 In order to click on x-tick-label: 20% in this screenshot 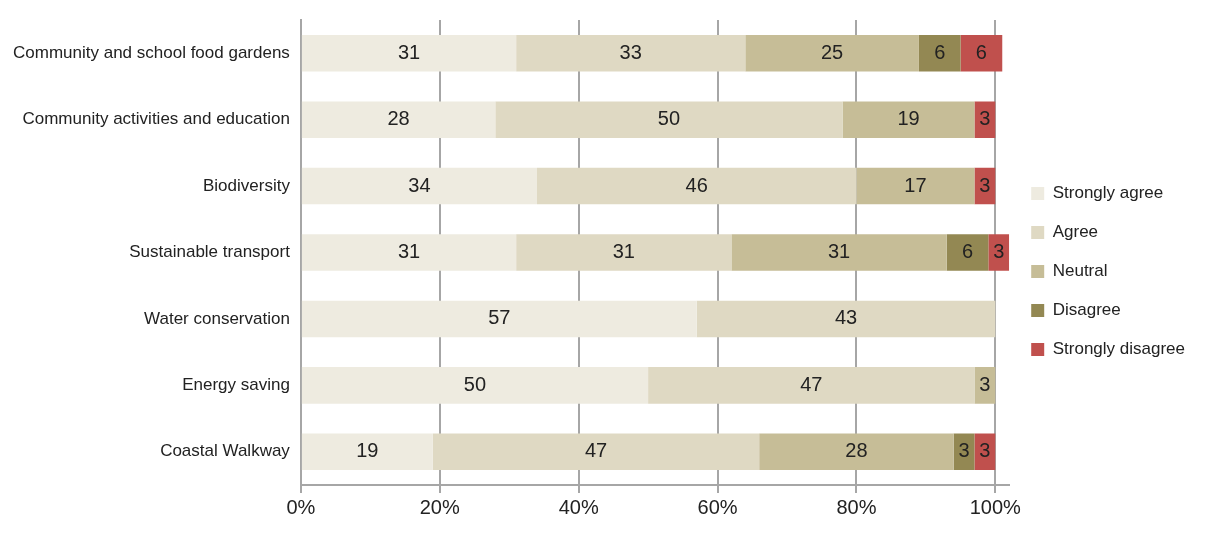, I will do `click(439, 506)`.